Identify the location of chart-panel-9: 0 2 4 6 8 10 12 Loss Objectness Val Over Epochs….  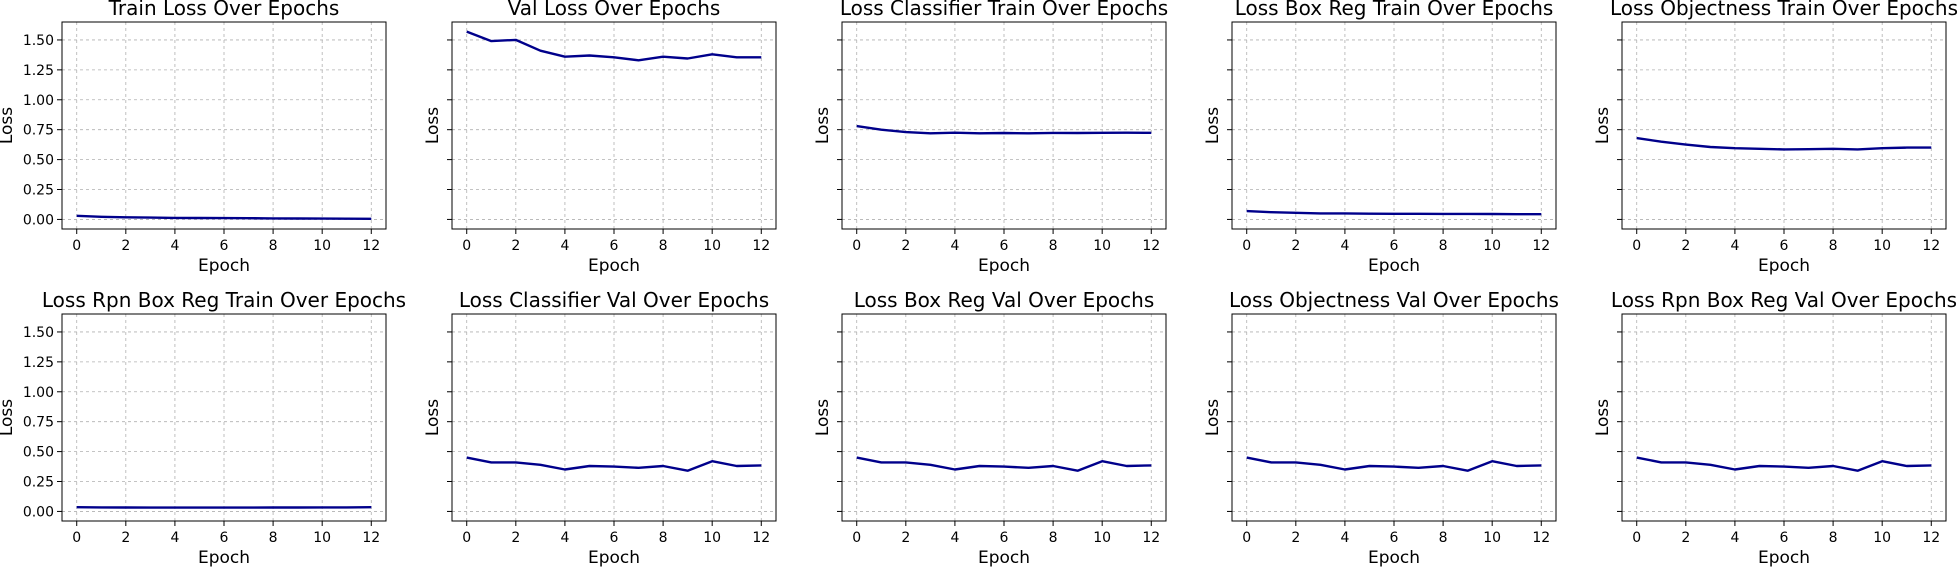
(1381, 428).